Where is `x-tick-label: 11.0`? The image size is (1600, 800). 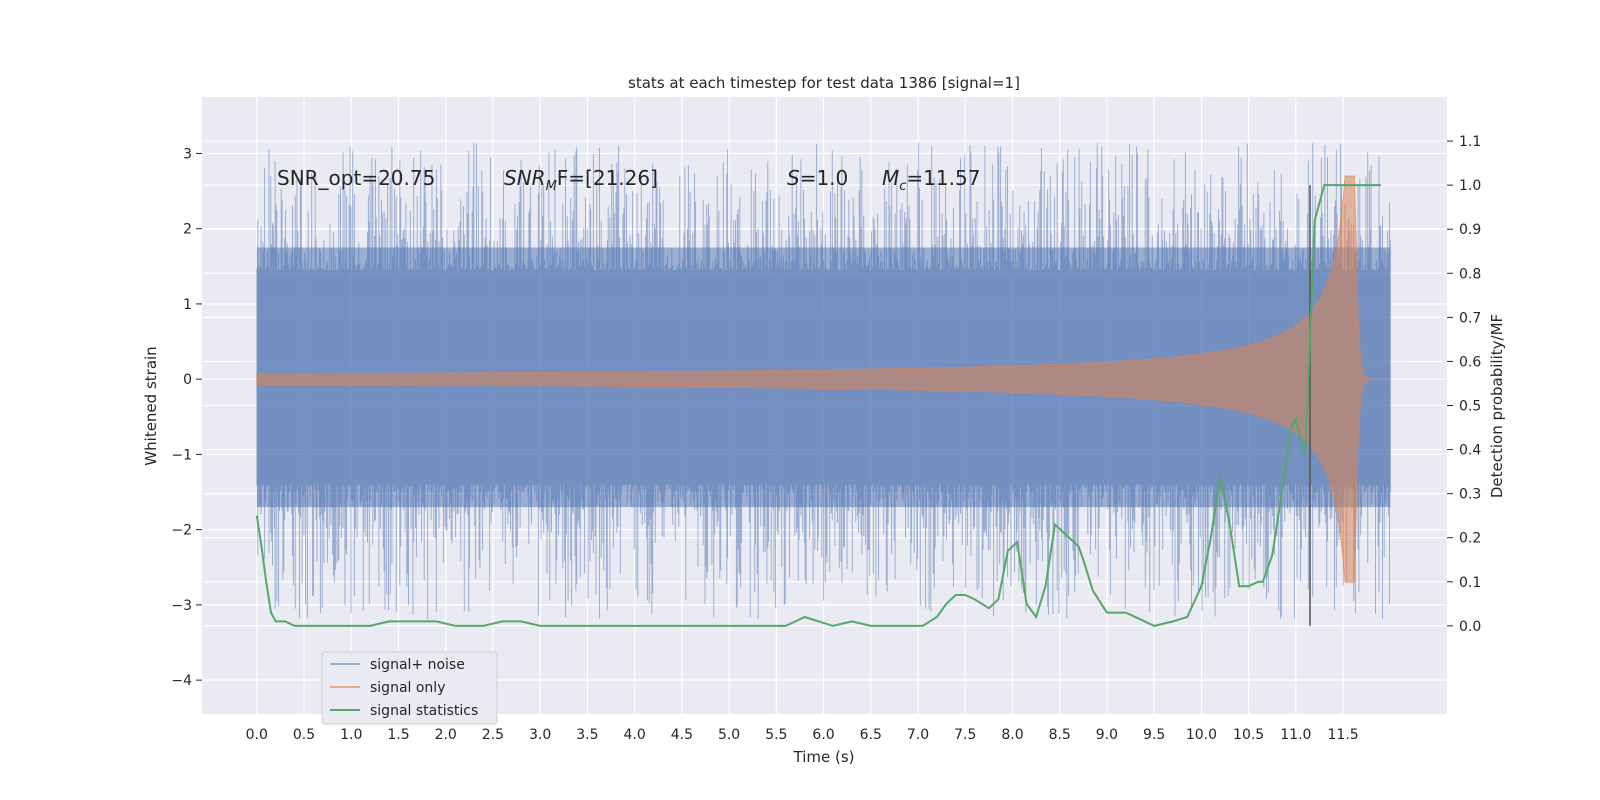
x-tick-label: 11.0 is located at coordinates (1295, 735).